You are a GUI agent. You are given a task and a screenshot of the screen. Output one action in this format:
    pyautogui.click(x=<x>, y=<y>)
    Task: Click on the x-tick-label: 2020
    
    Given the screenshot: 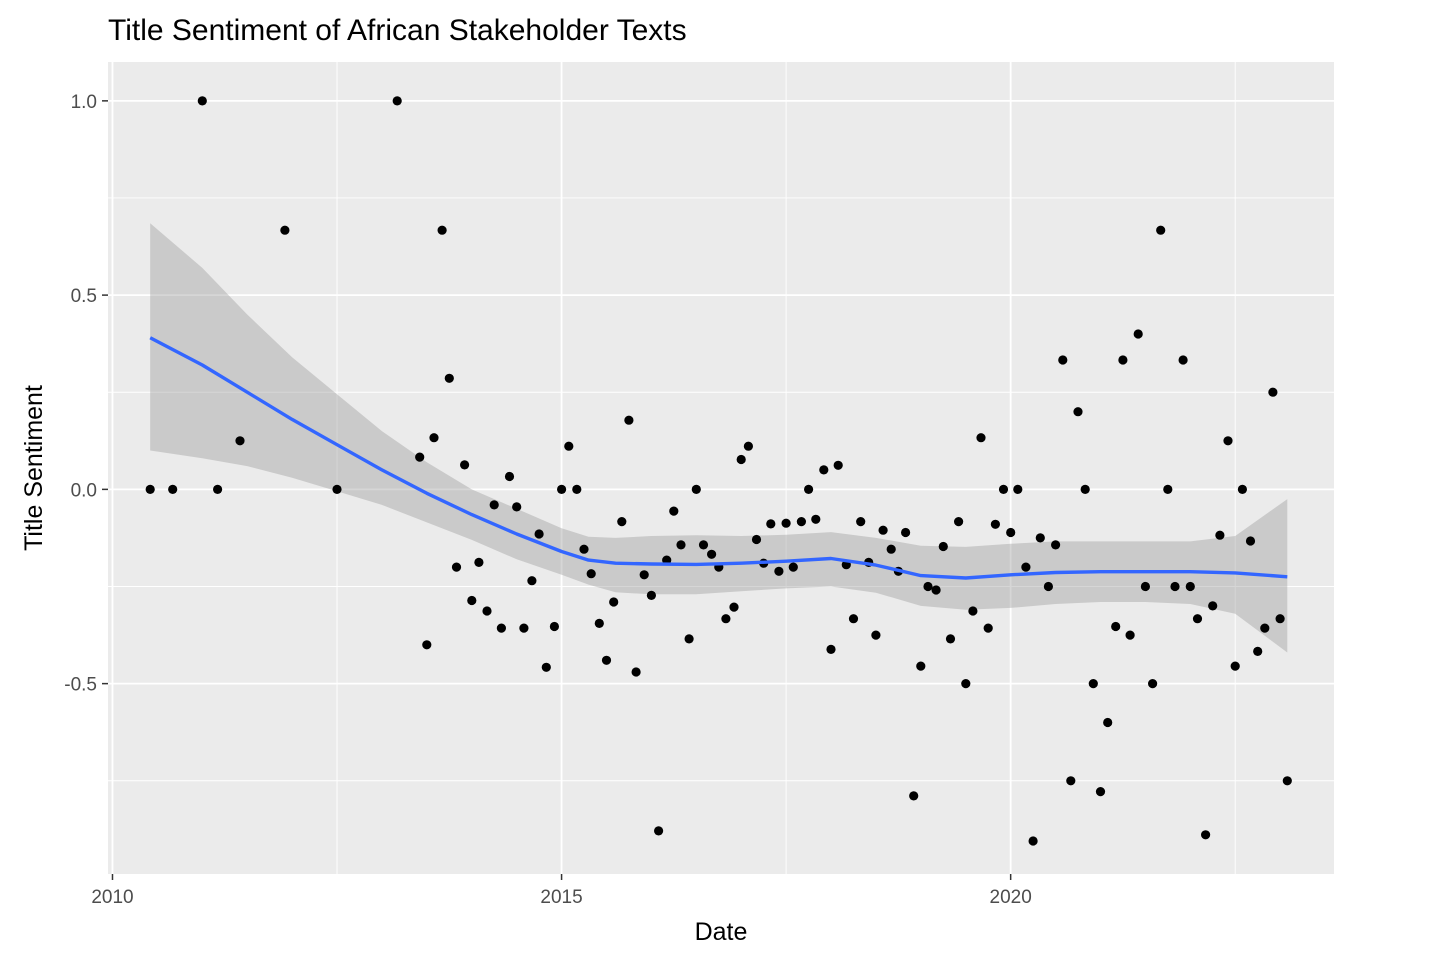 What is the action you would take?
    pyautogui.click(x=1011, y=897)
    